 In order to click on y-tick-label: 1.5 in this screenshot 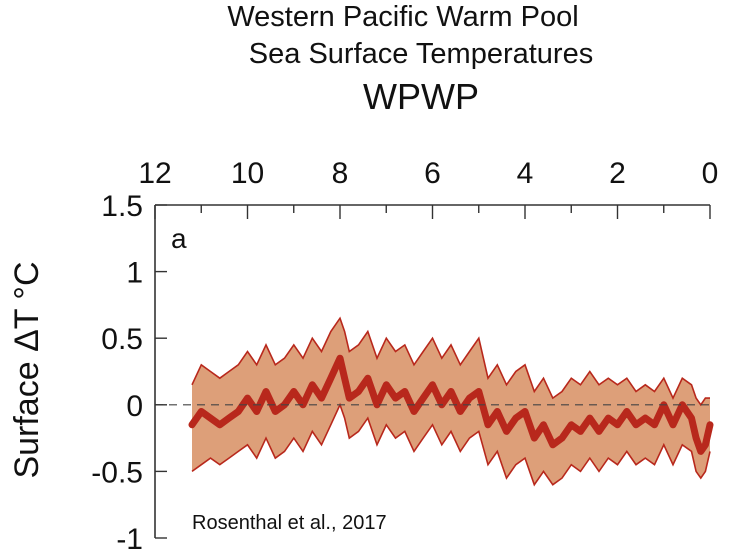, I will do `click(122, 206)`.